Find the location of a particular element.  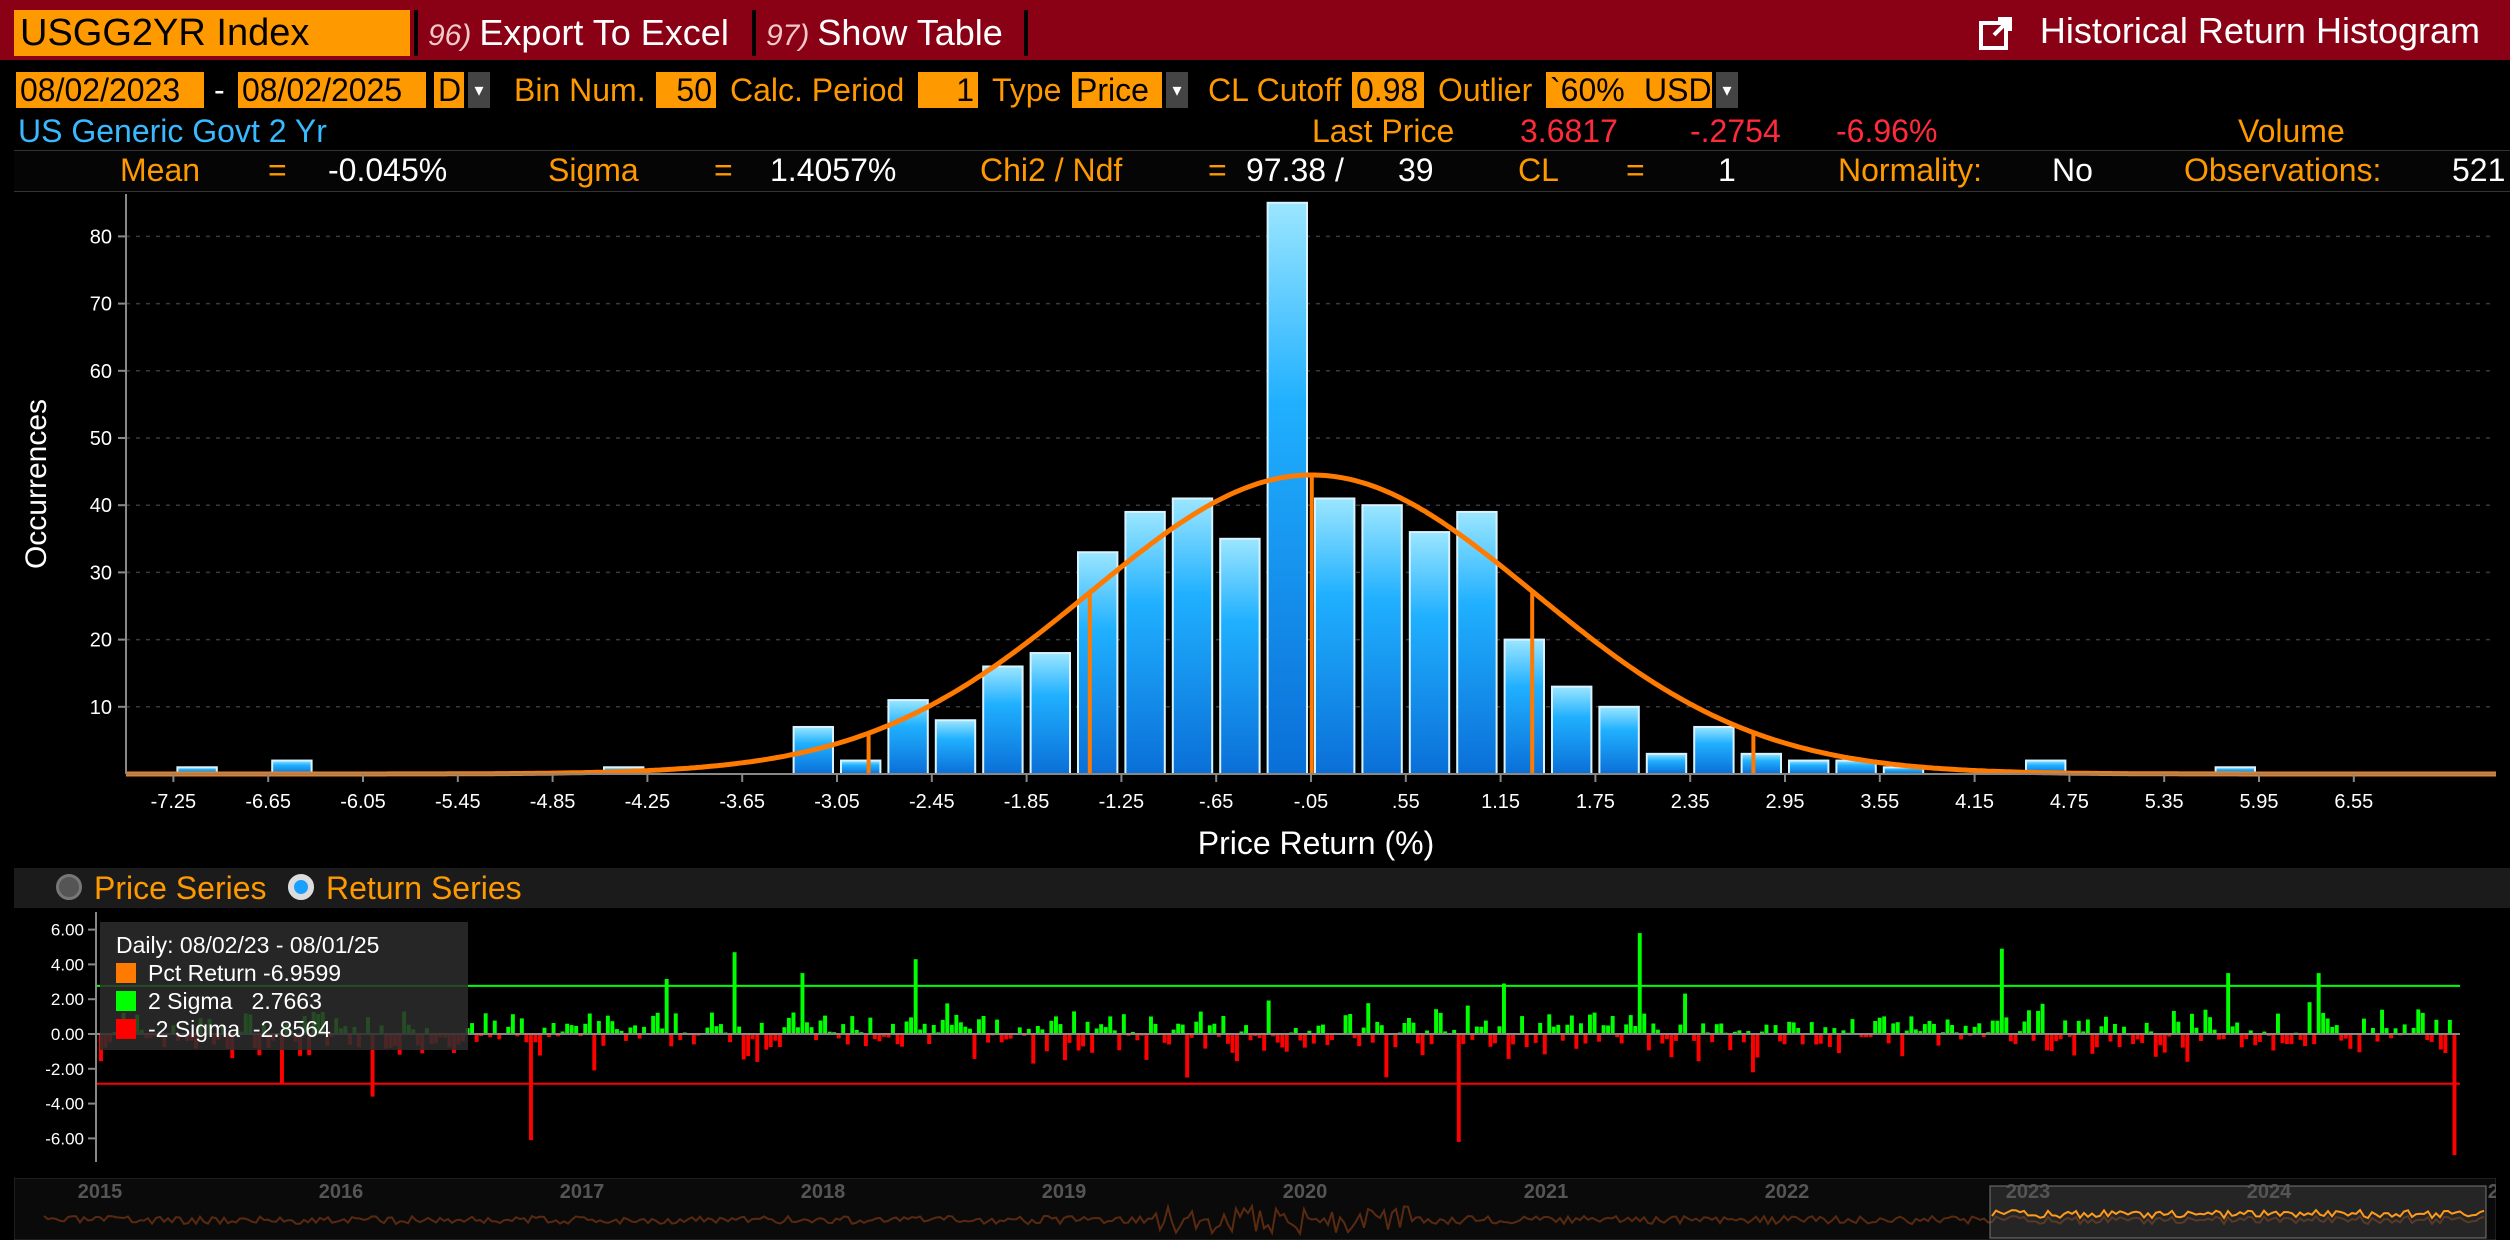

title-bar is located at coordinates (1255, 30).